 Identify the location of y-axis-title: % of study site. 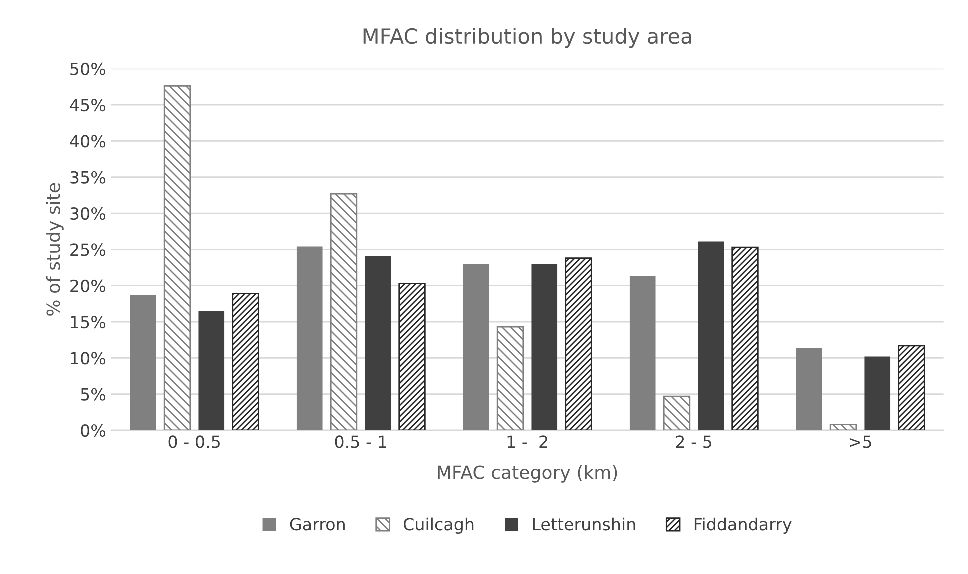
(55, 249).